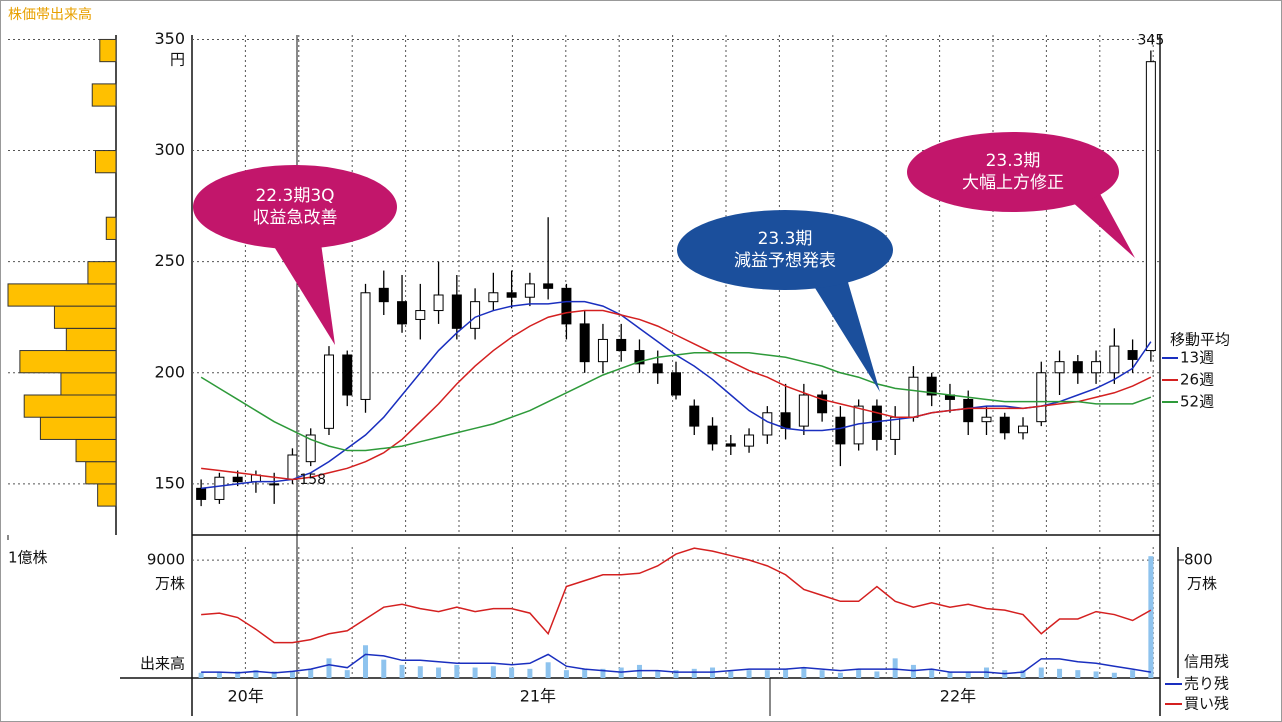 The image size is (1282, 722). What do you see at coordinates (845, 332) in the screenshot?
I see `callout-tail` at bounding box center [845, 332].